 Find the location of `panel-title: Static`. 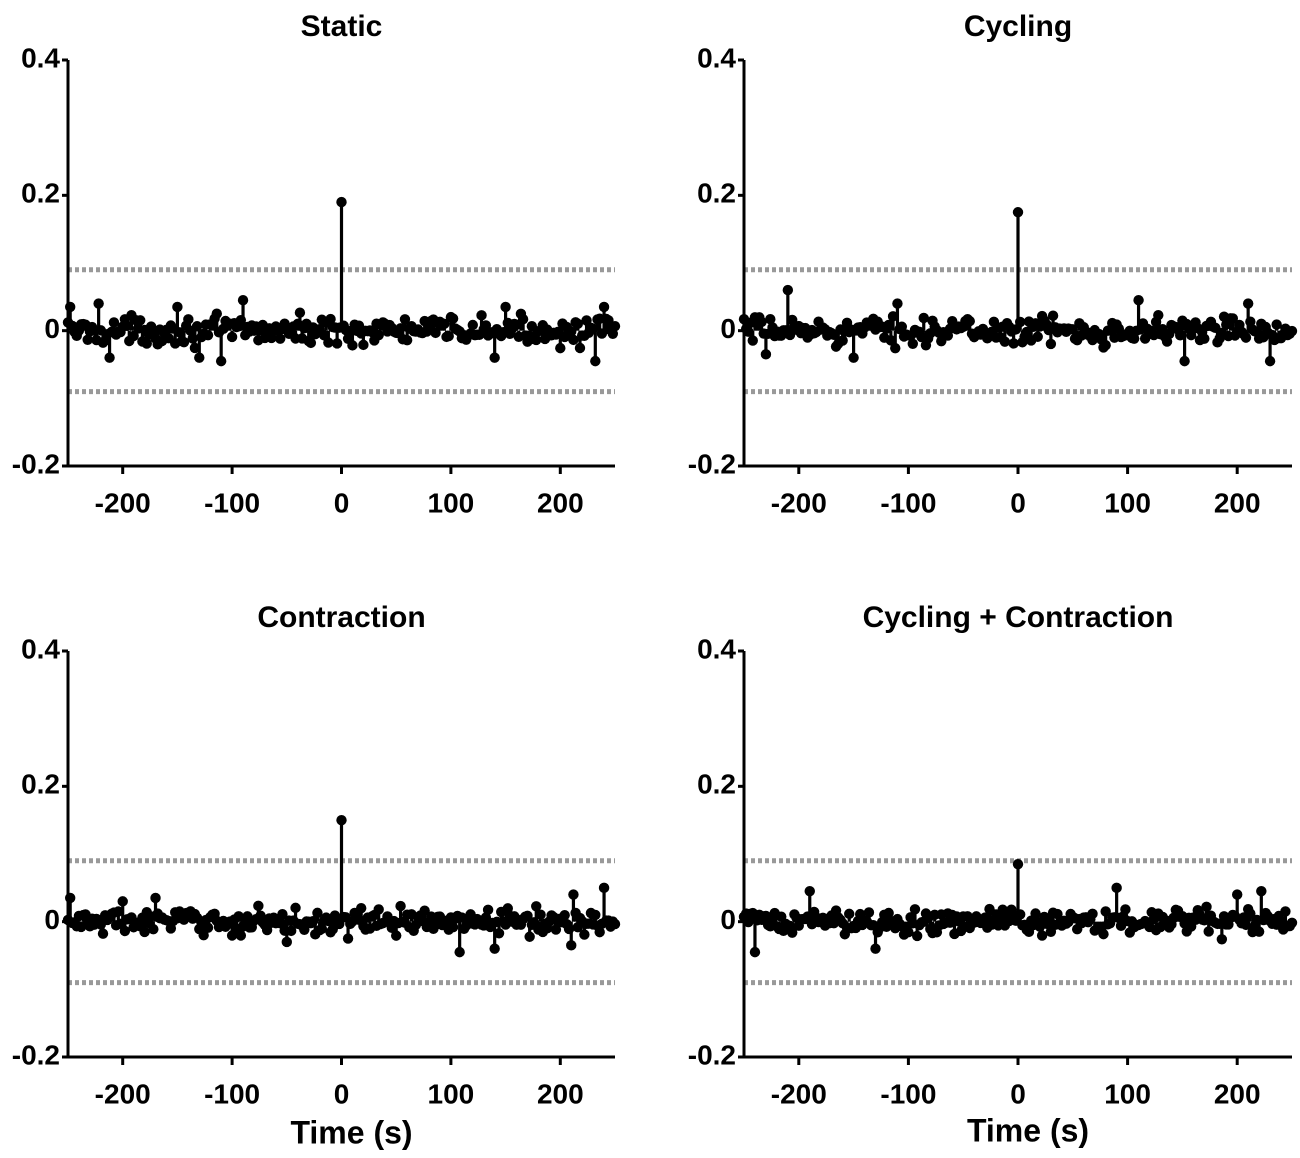

panel-title: Static is located at coordinates (342, 26).